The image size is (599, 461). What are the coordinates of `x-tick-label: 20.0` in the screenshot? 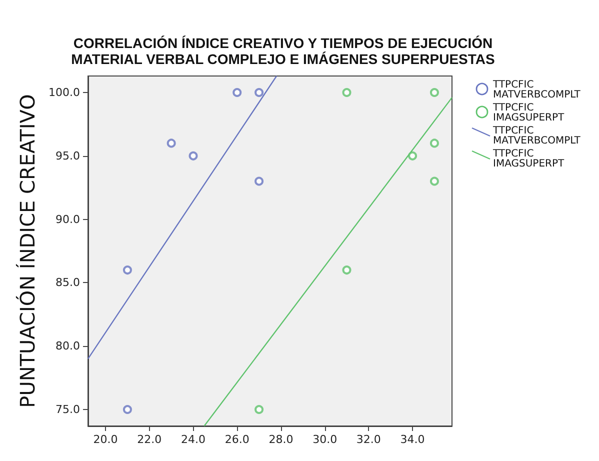 It's located at (105, 439).